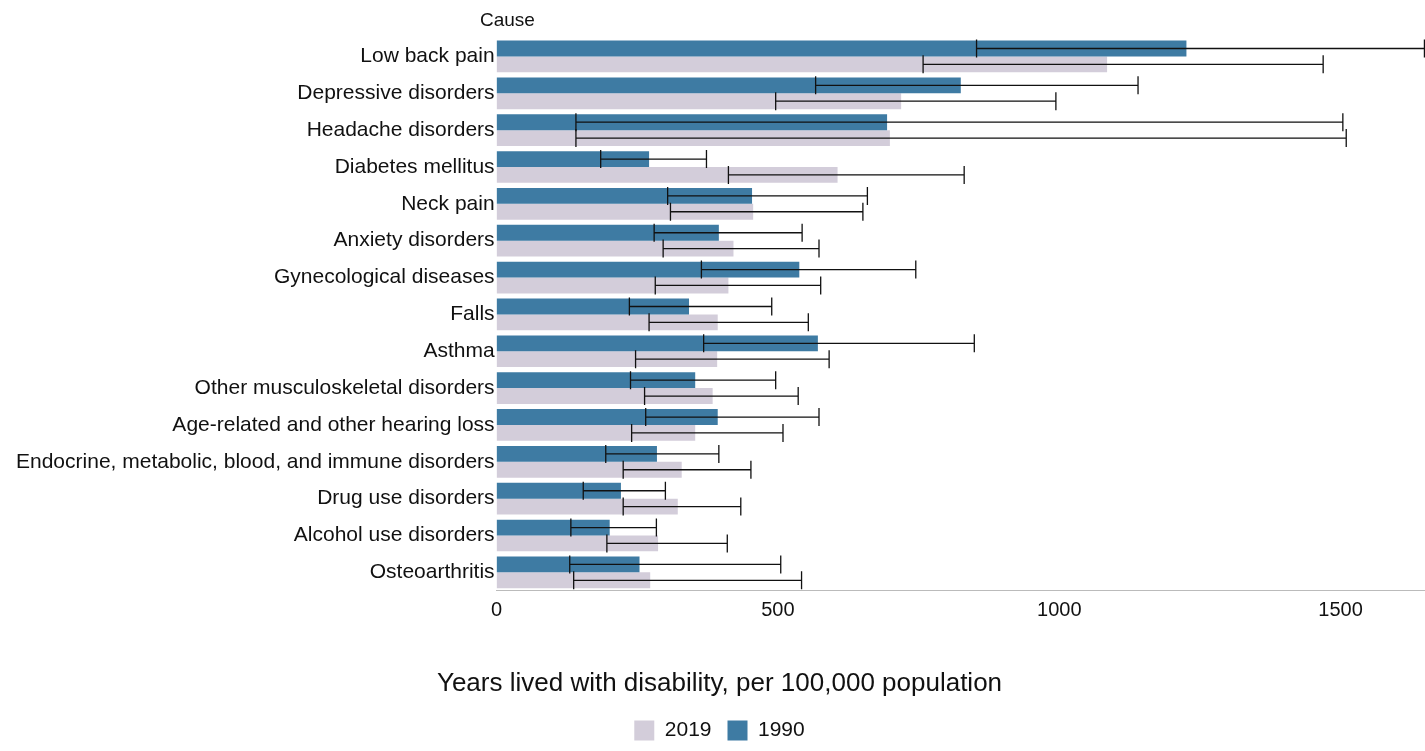 The image size is (1425, 751). I want to click on y-tick-label: Osteoarthritis, so click(432, 571).